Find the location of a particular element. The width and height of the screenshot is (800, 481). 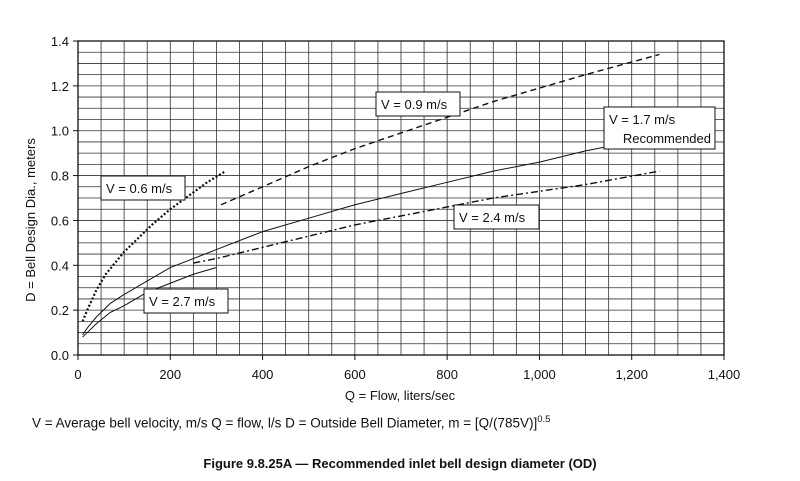

annotation-label: V = 2.7 m/s is located at coordinates (182, 301).